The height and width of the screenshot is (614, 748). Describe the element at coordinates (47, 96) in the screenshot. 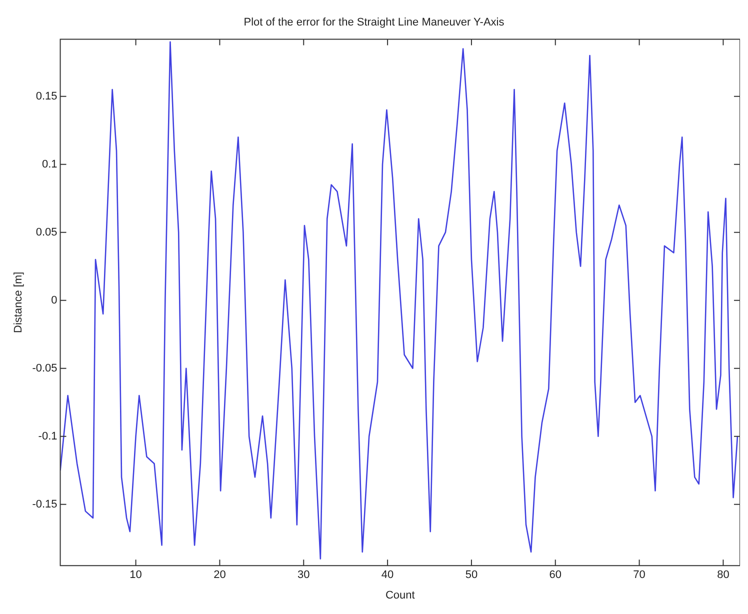

I see `y-tick-label: 0.15` at that location.